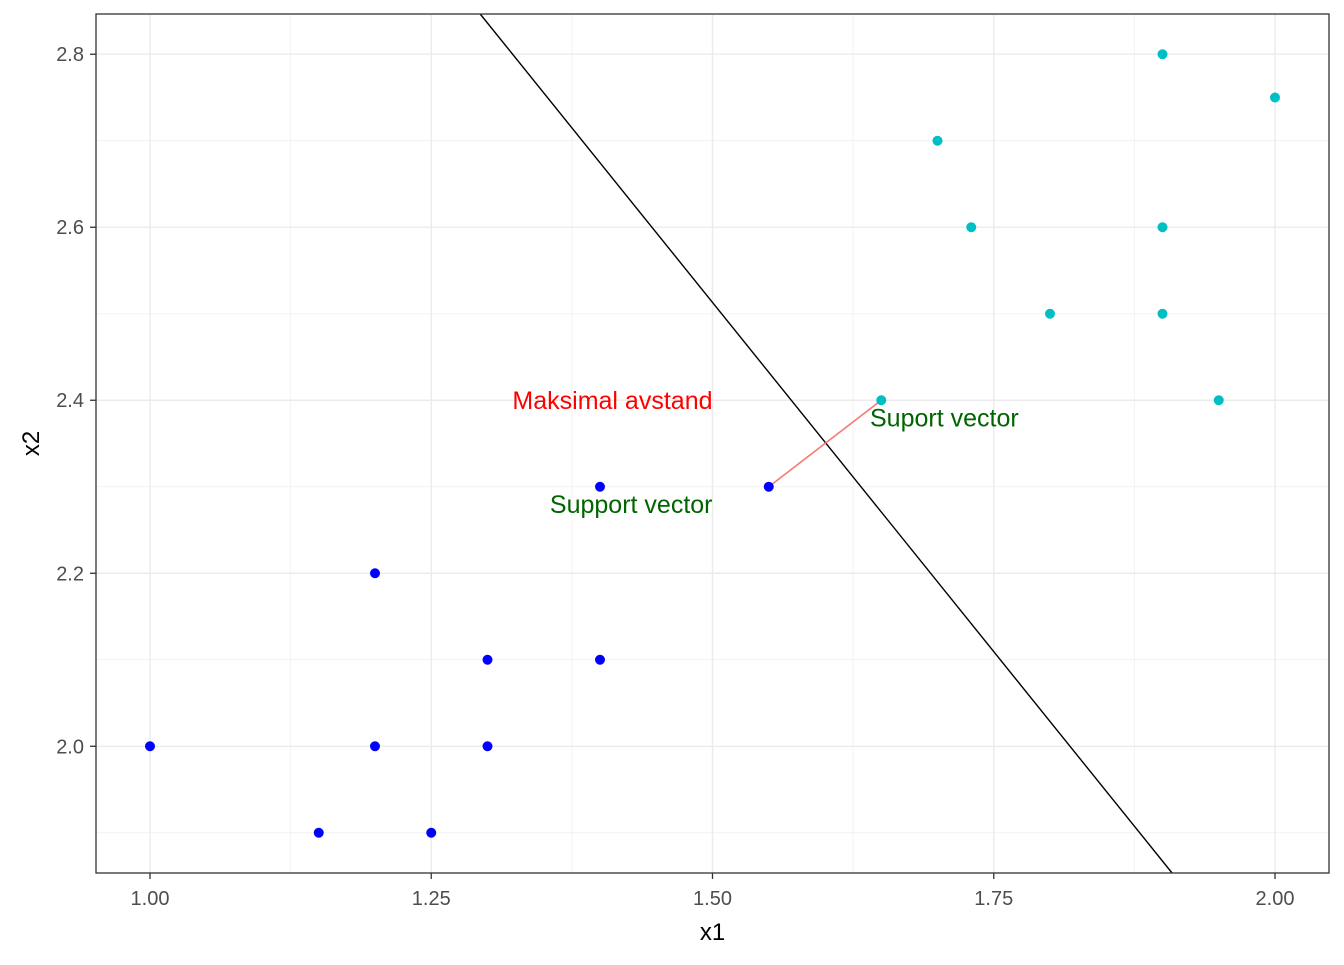  Describe the element at coordinates (993, 899) in the screenshot. I see `x-tick-label: 1.75` at that location.